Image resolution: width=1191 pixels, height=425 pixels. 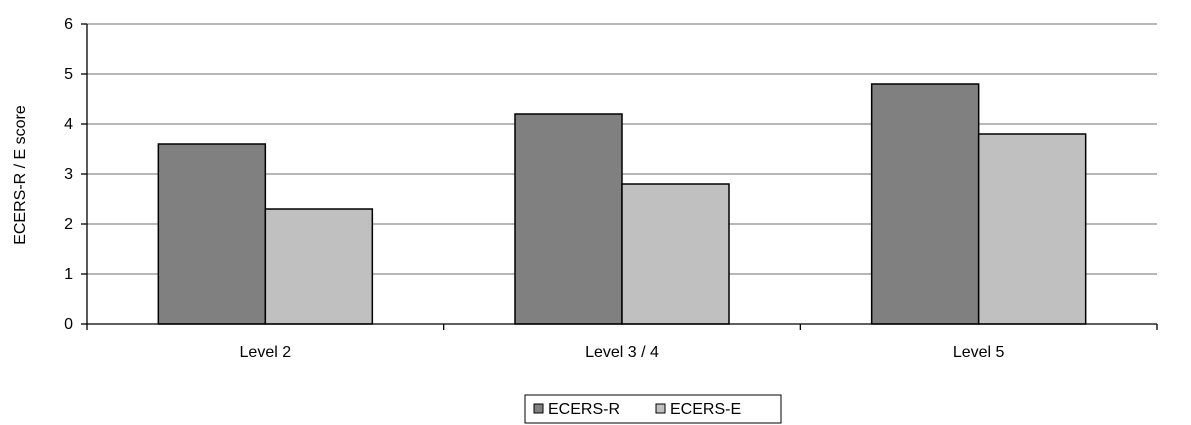 What do you see at coordinates (266, 352) in the screenshot?
I see `x-tick-label: Level 2` at bounding box center [266, 352].